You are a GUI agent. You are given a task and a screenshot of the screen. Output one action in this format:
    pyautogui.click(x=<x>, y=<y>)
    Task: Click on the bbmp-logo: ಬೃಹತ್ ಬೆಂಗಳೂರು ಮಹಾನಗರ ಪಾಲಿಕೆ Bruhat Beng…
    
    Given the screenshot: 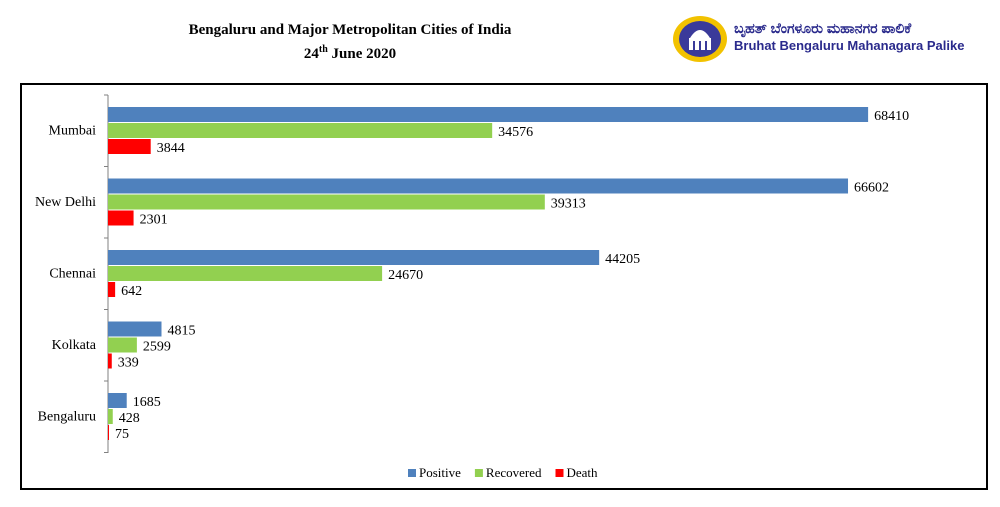 What is the action you would take?
    pyautogui.click(x=832, y=39)
    